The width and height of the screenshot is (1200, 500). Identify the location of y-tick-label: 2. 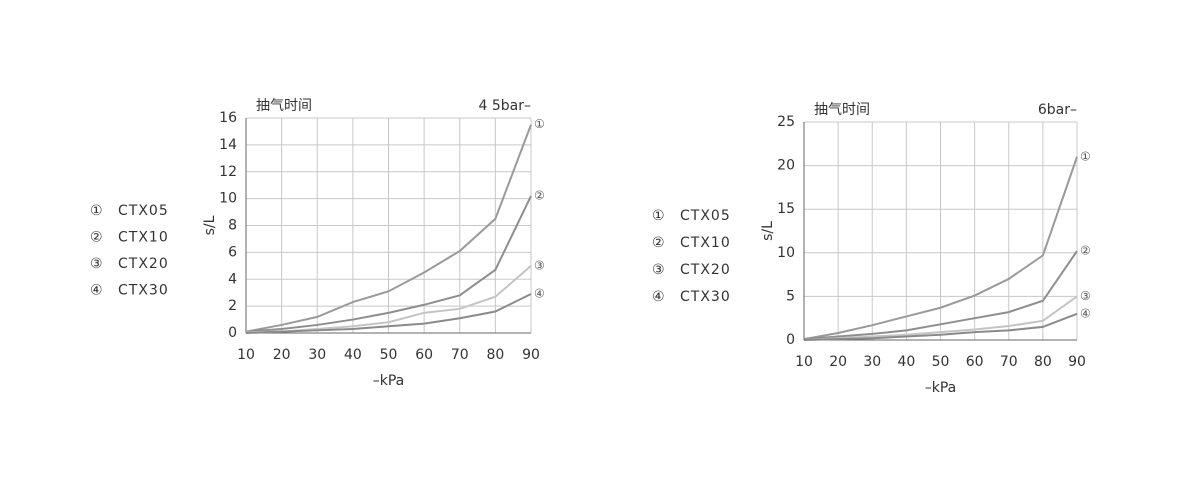
(232, 306).